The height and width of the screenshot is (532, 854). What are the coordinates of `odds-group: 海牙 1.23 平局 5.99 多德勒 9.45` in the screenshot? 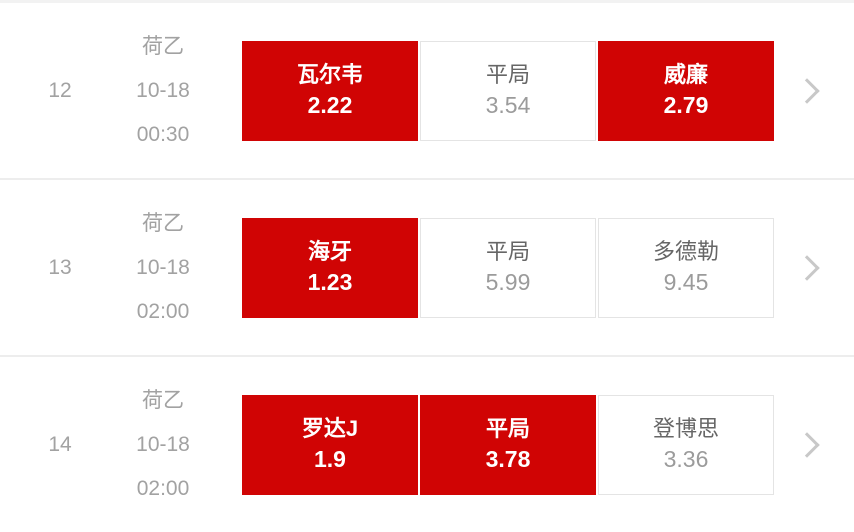 It's located at (508, 267).